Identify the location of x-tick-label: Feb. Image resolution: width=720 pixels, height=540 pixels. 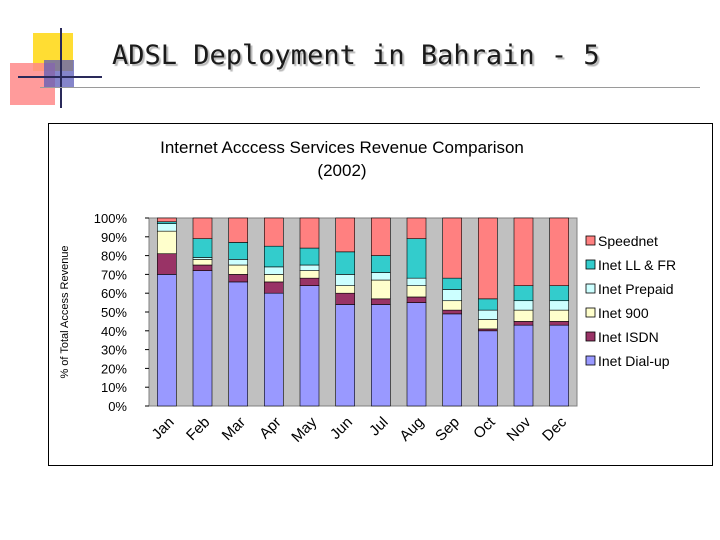
(198, 429).